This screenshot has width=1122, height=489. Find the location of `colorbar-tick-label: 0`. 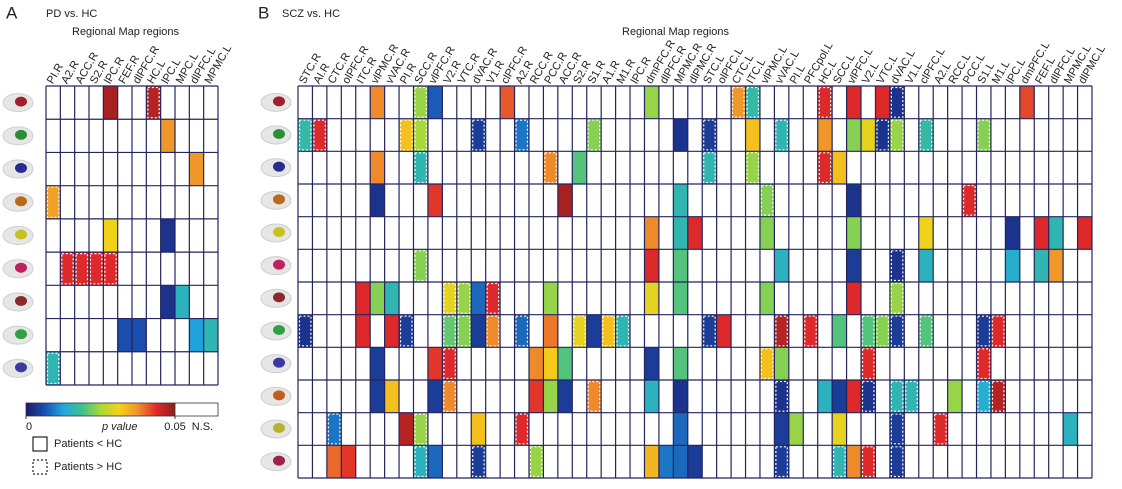

colorbar-tick-label: 0 is located at coordinates (29, 427).